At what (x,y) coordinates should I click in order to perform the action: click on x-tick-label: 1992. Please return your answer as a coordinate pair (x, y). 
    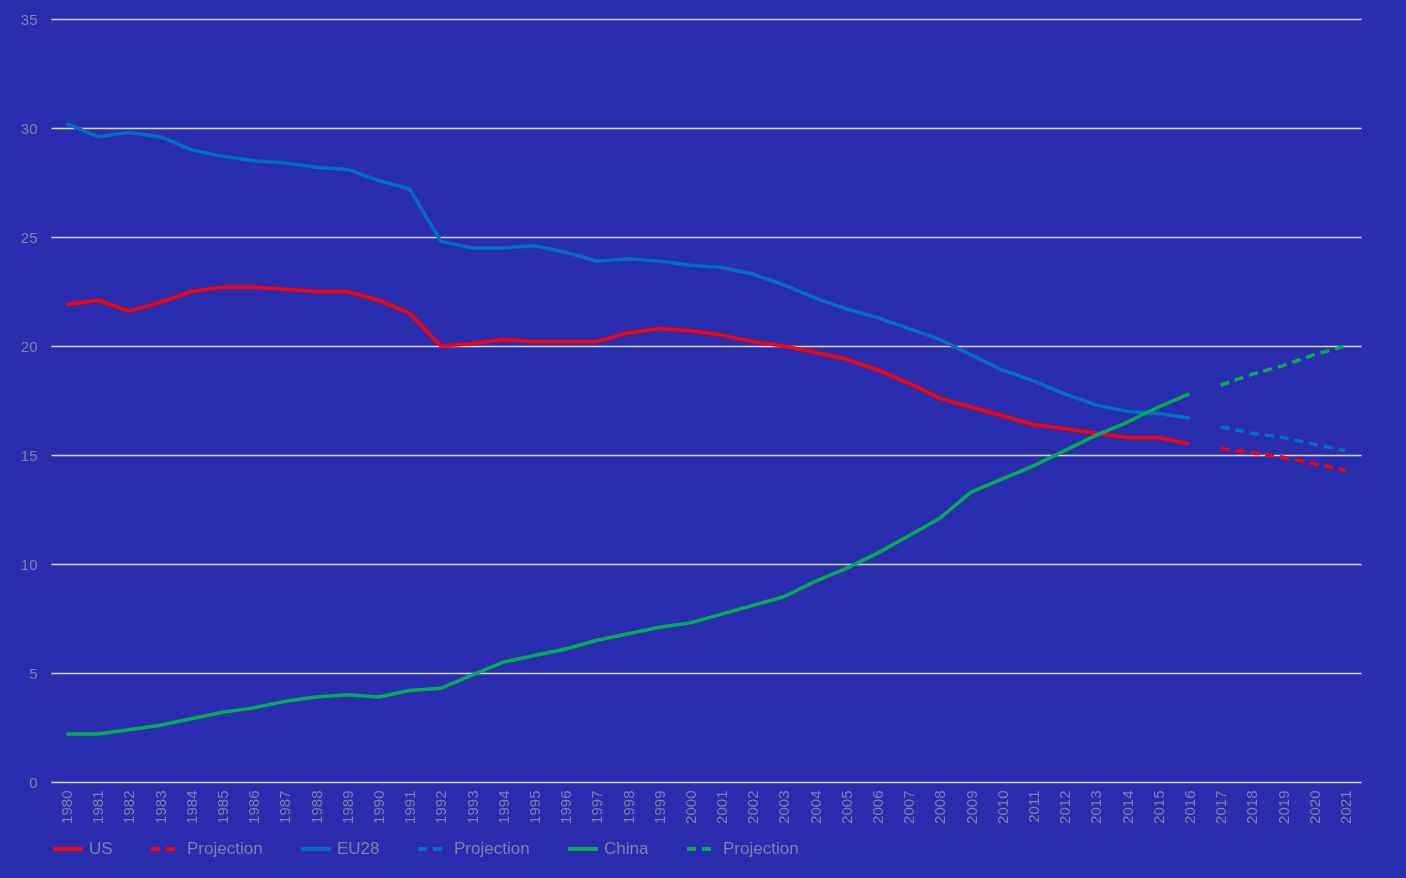
    Looking at the image, I should click on (441, 807).